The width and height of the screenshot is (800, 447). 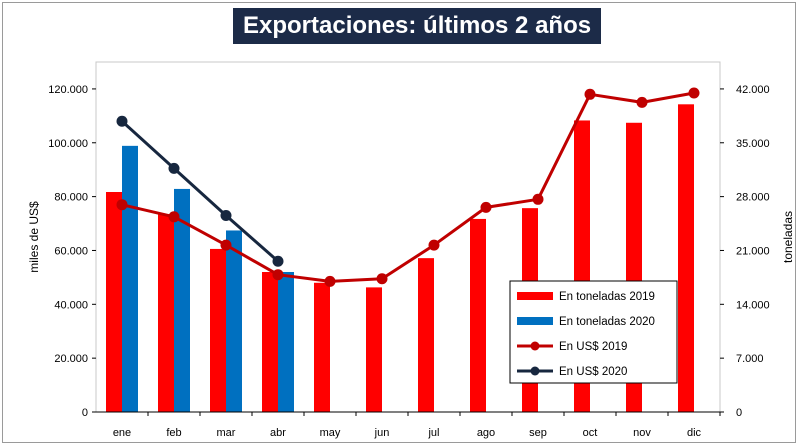 What do you see at coordinates (535, 346) in the screenshot?
I see `legend-marker-usd-2019` at bounding box center [535, 346].